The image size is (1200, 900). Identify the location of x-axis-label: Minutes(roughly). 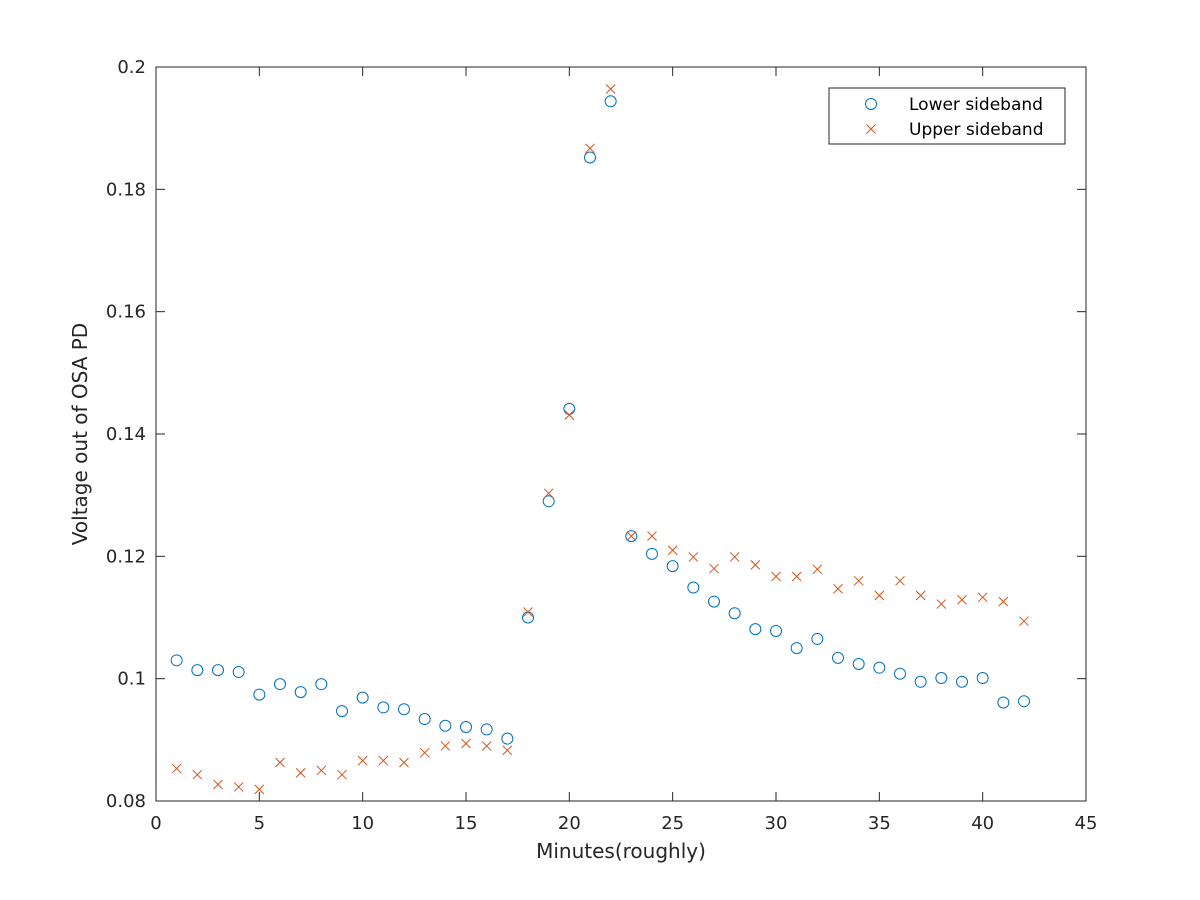
(621, 851).